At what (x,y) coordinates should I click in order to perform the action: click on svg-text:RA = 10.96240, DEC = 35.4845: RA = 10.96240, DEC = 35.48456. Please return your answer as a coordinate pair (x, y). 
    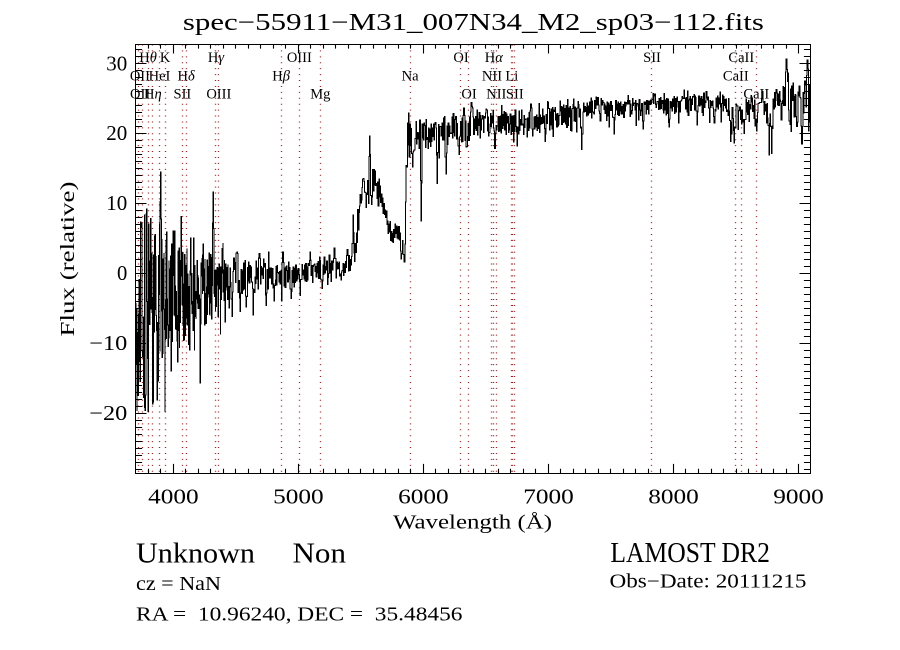
    Looking at the image, I should click on (299, 615).